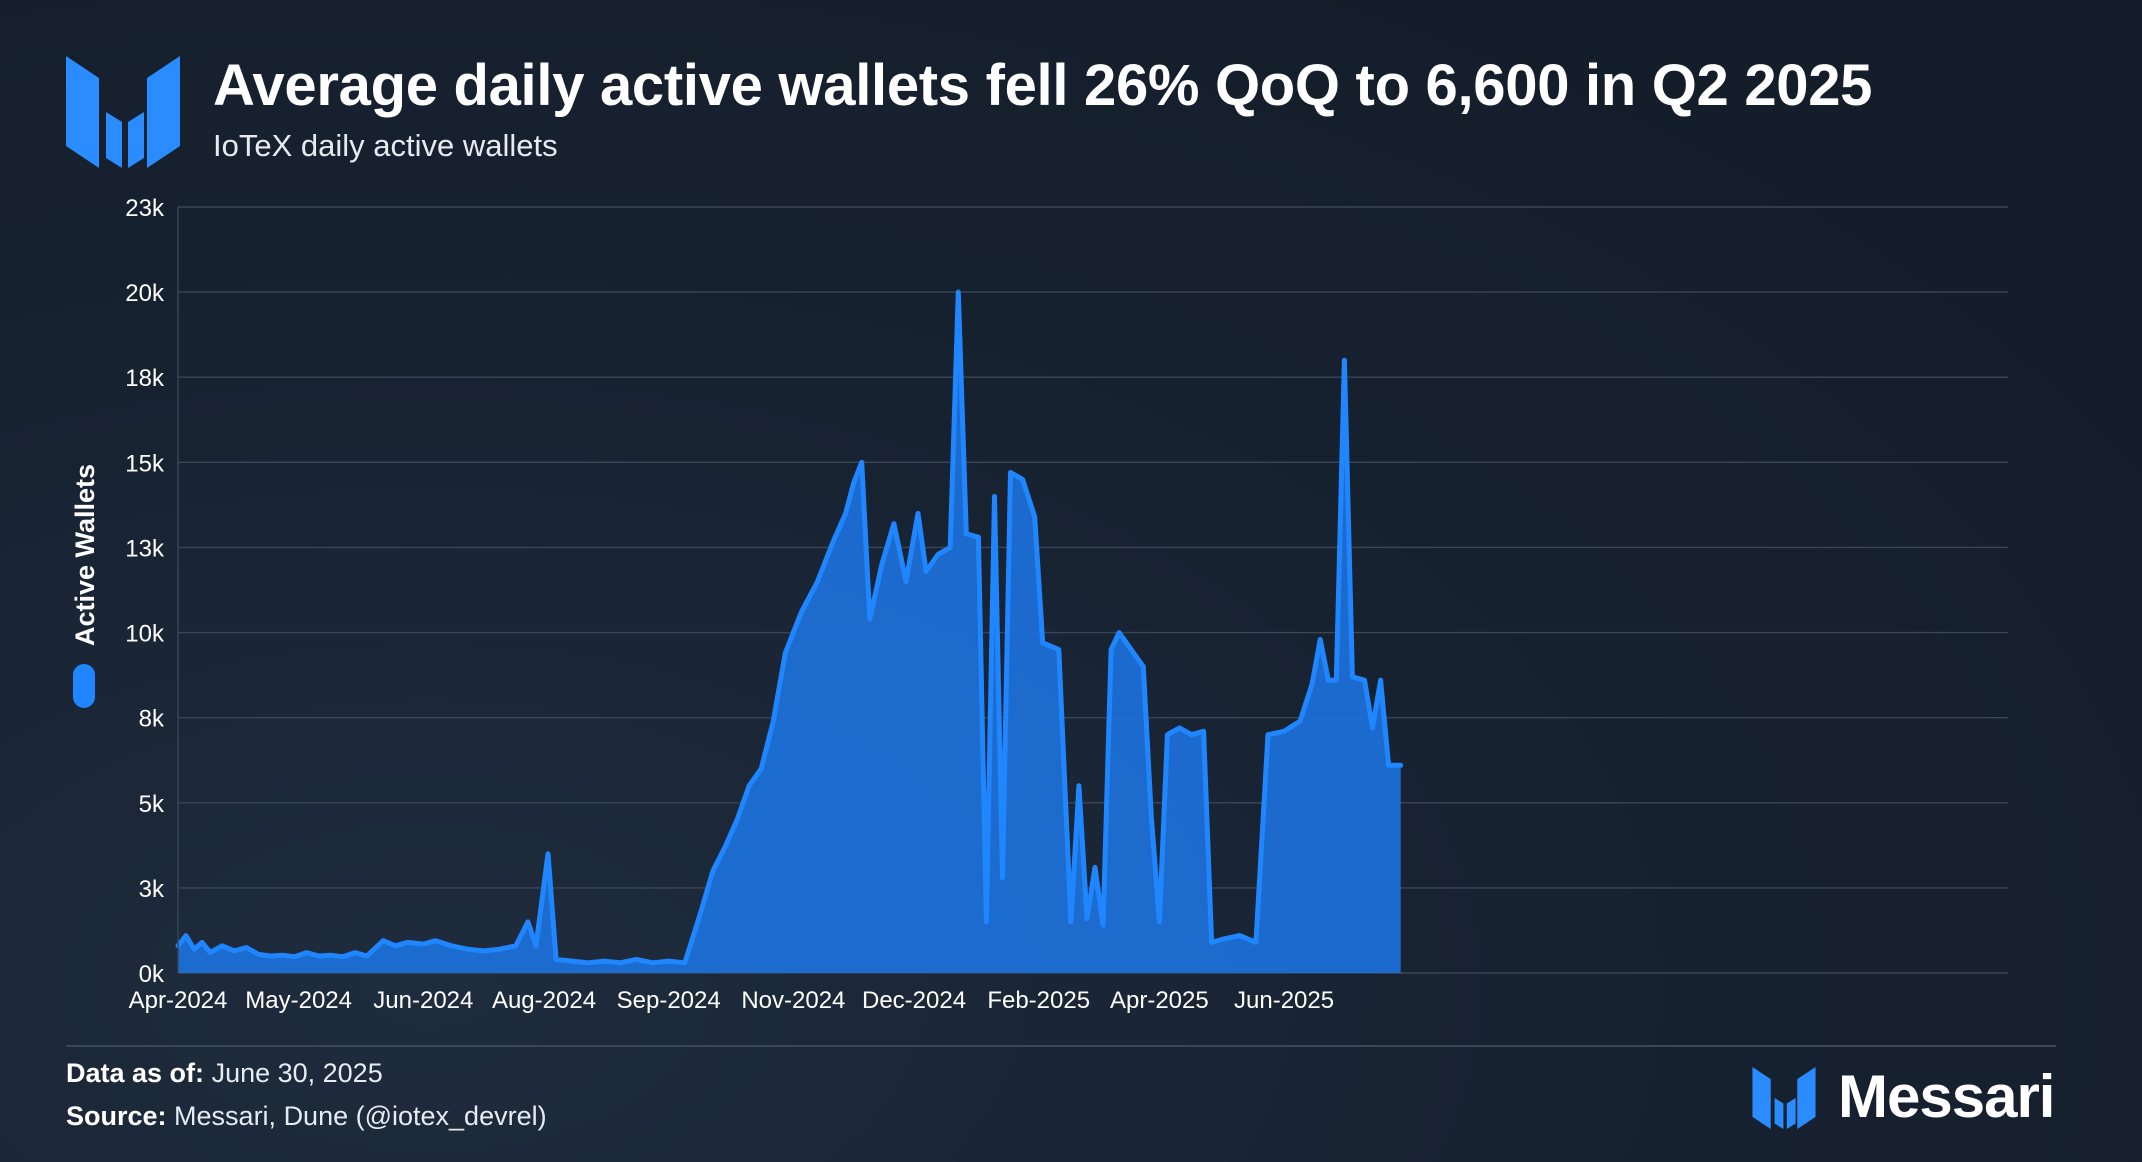  What do you see at coordinates (145, 463) in the screenshot?
I see `y-tick-label: 15k` at bounding box center [145, 463].